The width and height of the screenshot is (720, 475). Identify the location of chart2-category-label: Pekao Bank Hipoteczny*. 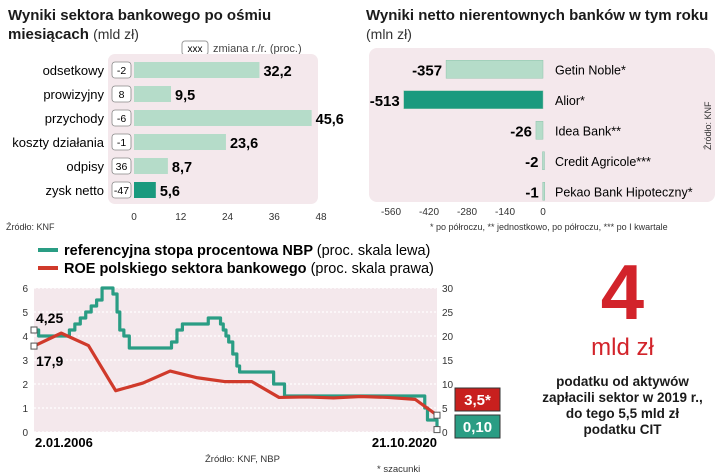
(624, 192).